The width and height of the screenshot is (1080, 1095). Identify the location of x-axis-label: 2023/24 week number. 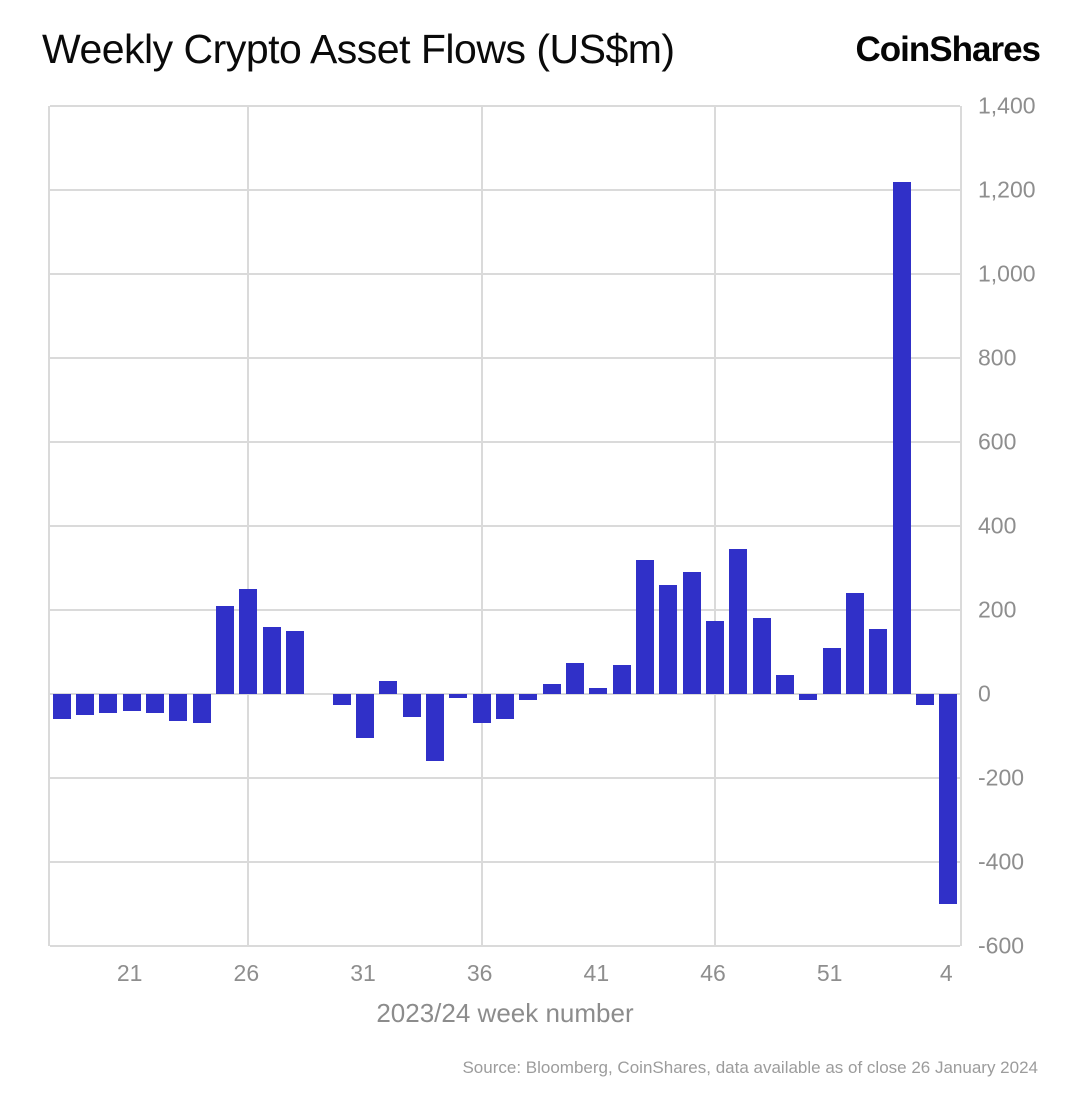
(505, 1013).